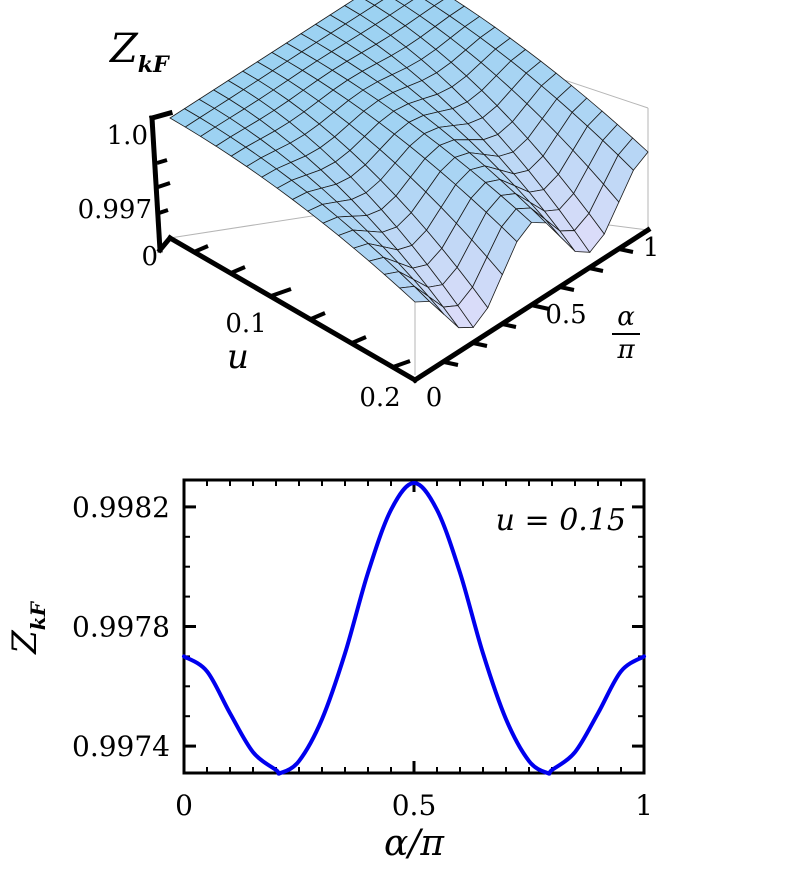 This screenshot has height=870, width=789. What do you see at coordinates (626, 317) in the screenshot?
I see `surface-alpha-label-num: α` at bounding box center [626, 317].